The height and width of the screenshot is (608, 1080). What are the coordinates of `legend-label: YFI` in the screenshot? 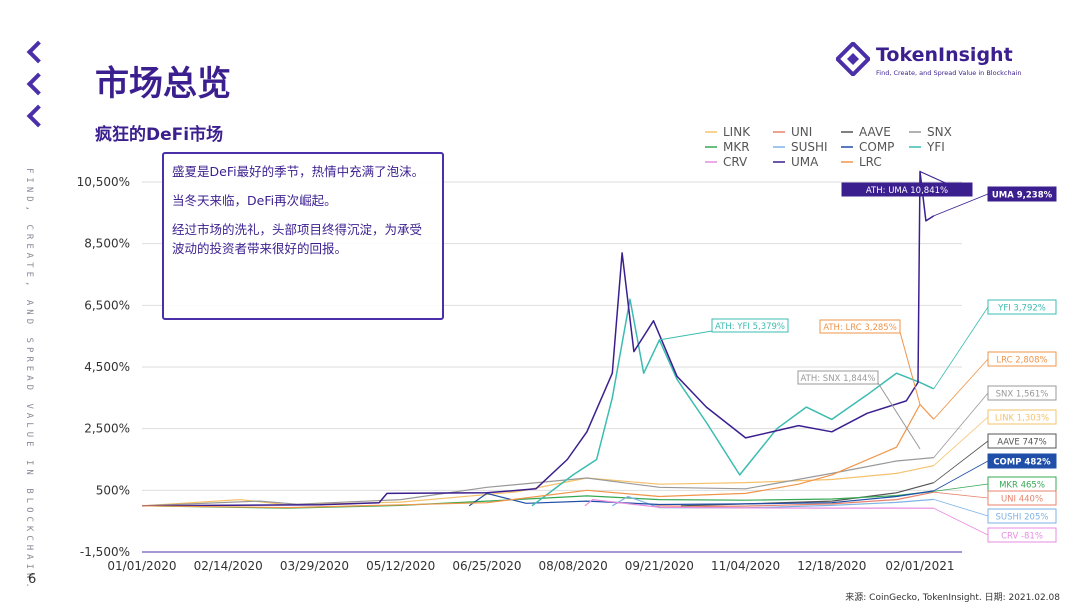 It's located at (935, 147).